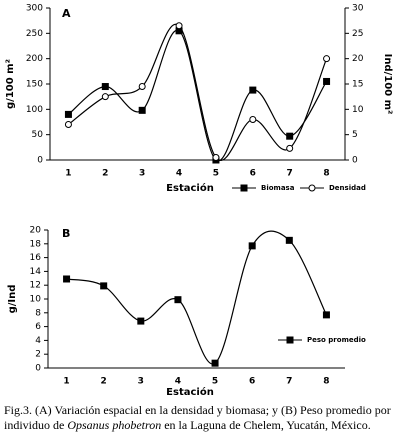  I want to click on y-tick-label: 18, so click(36, 244).